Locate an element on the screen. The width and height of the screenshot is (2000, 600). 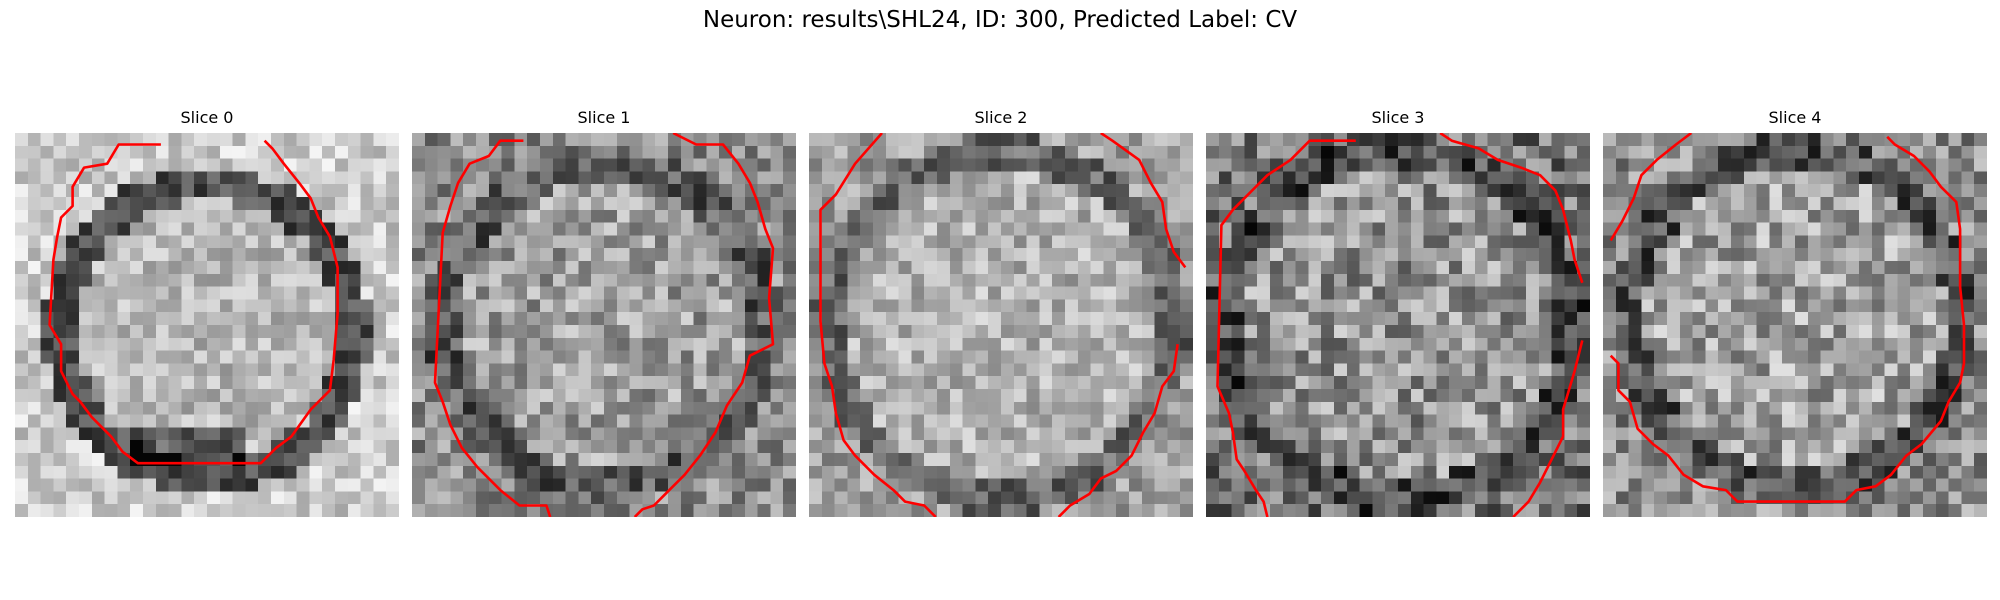
slice-0-image is located at coordinates (207, 325).